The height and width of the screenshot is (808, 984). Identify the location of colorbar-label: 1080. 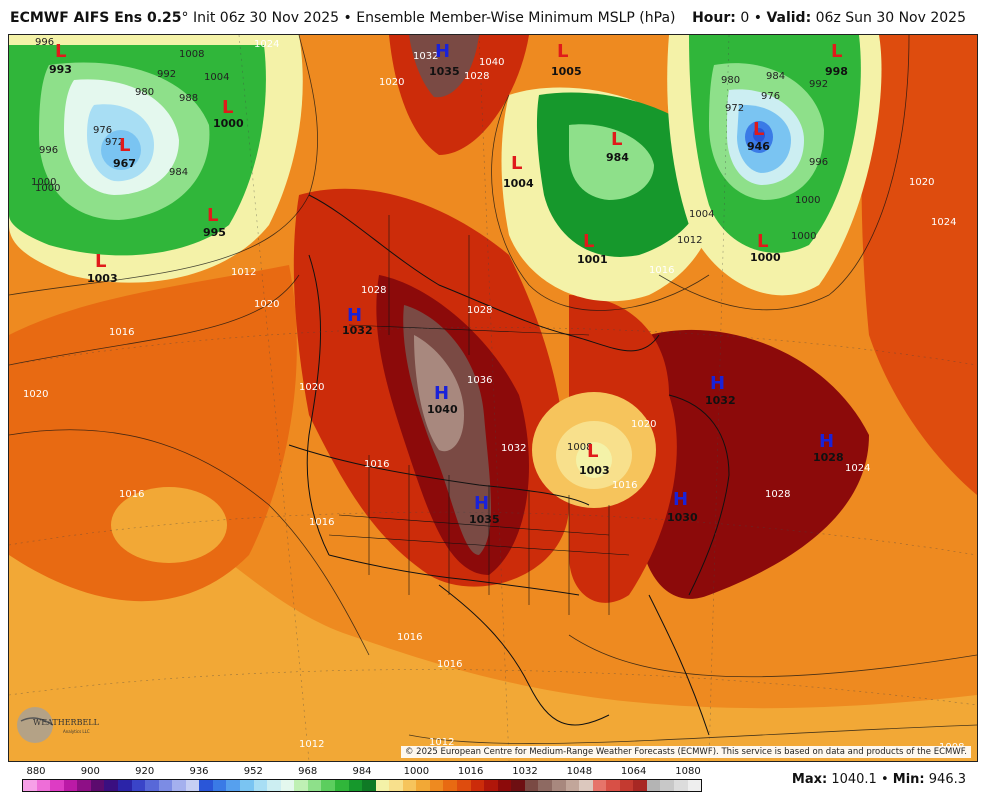
(688, 771).